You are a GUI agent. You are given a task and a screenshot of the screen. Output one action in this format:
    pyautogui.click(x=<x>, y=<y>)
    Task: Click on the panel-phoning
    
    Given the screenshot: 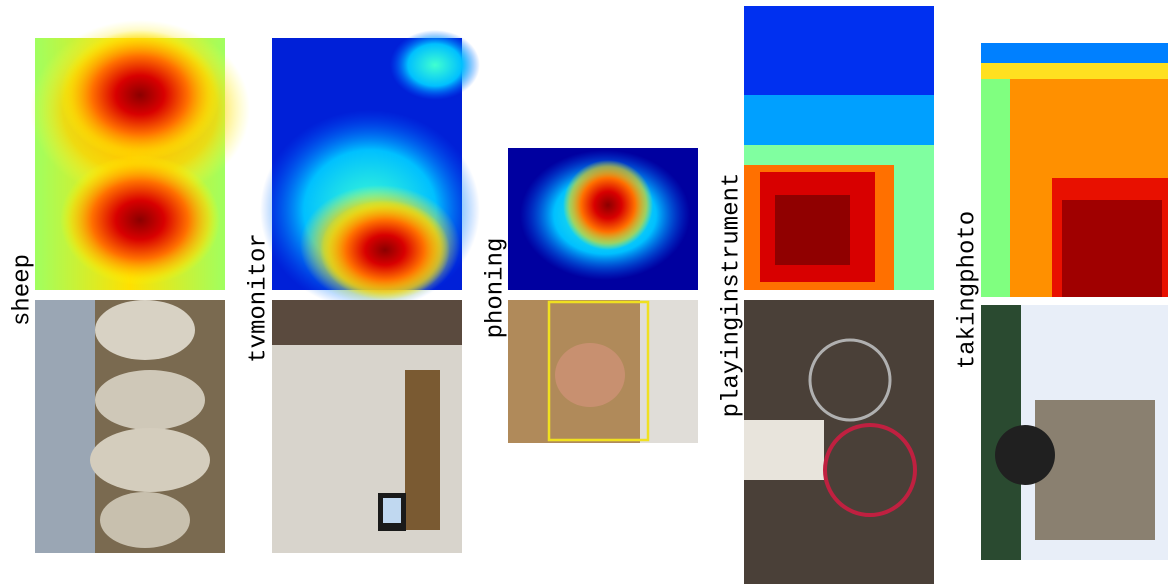 What is the action you would take?
    pyautogui.click(x=603, y=295)
    